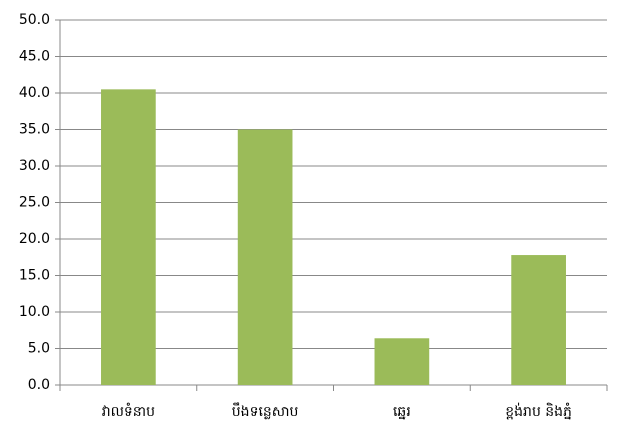 Image resolution: width=617 pixels, height=430 pixels. Describe the element at coordinates (39, 349) in the screenshot. I see `y-tick-label: 5.0` at that location.